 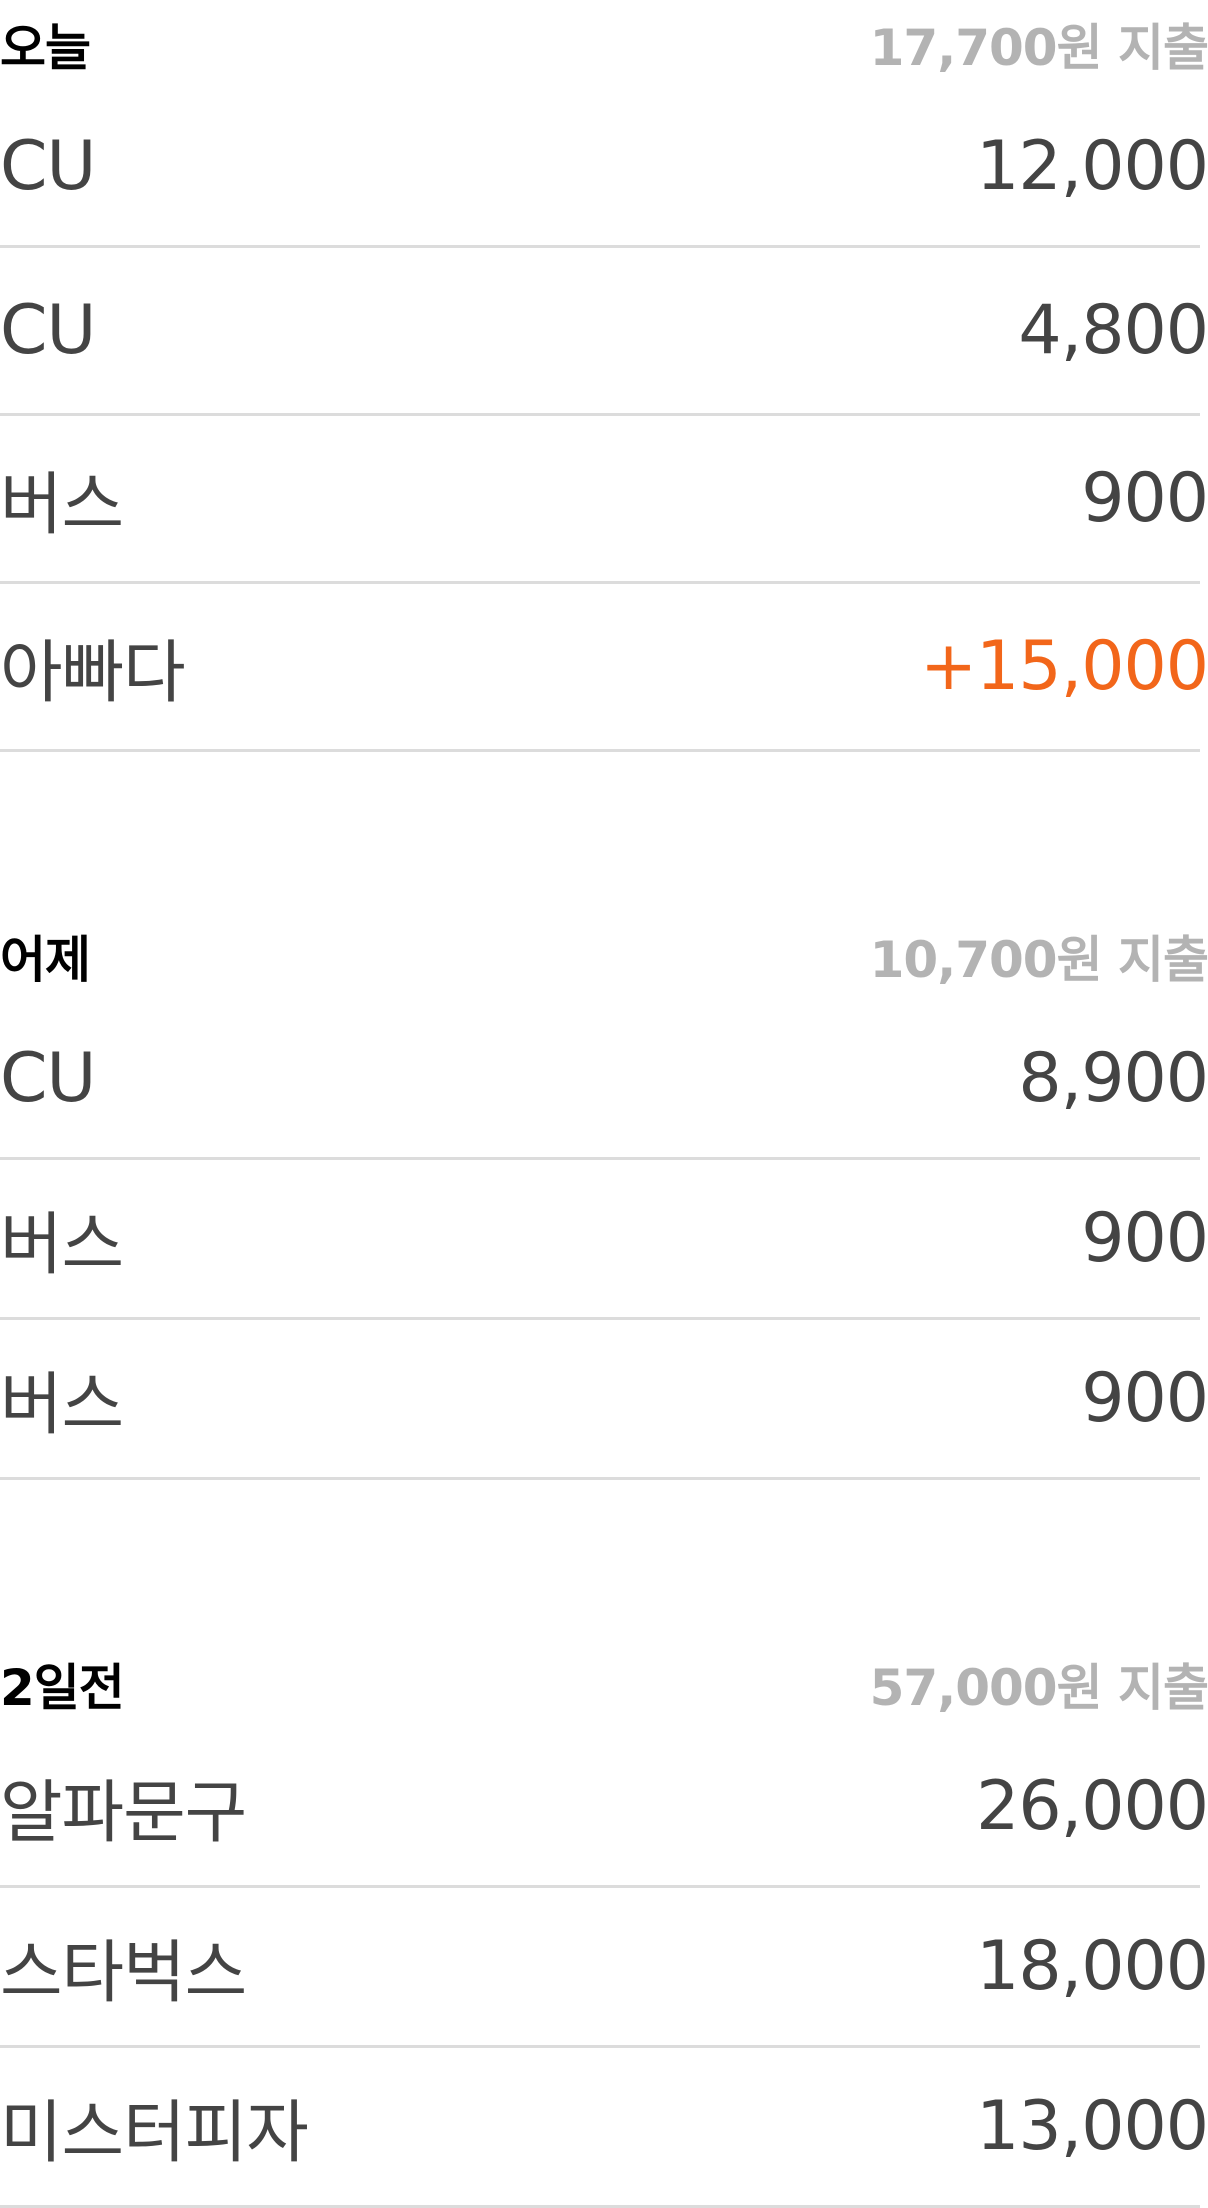 I want to click on transaction-amount: 26,000, so click(x=1092, y=1806).